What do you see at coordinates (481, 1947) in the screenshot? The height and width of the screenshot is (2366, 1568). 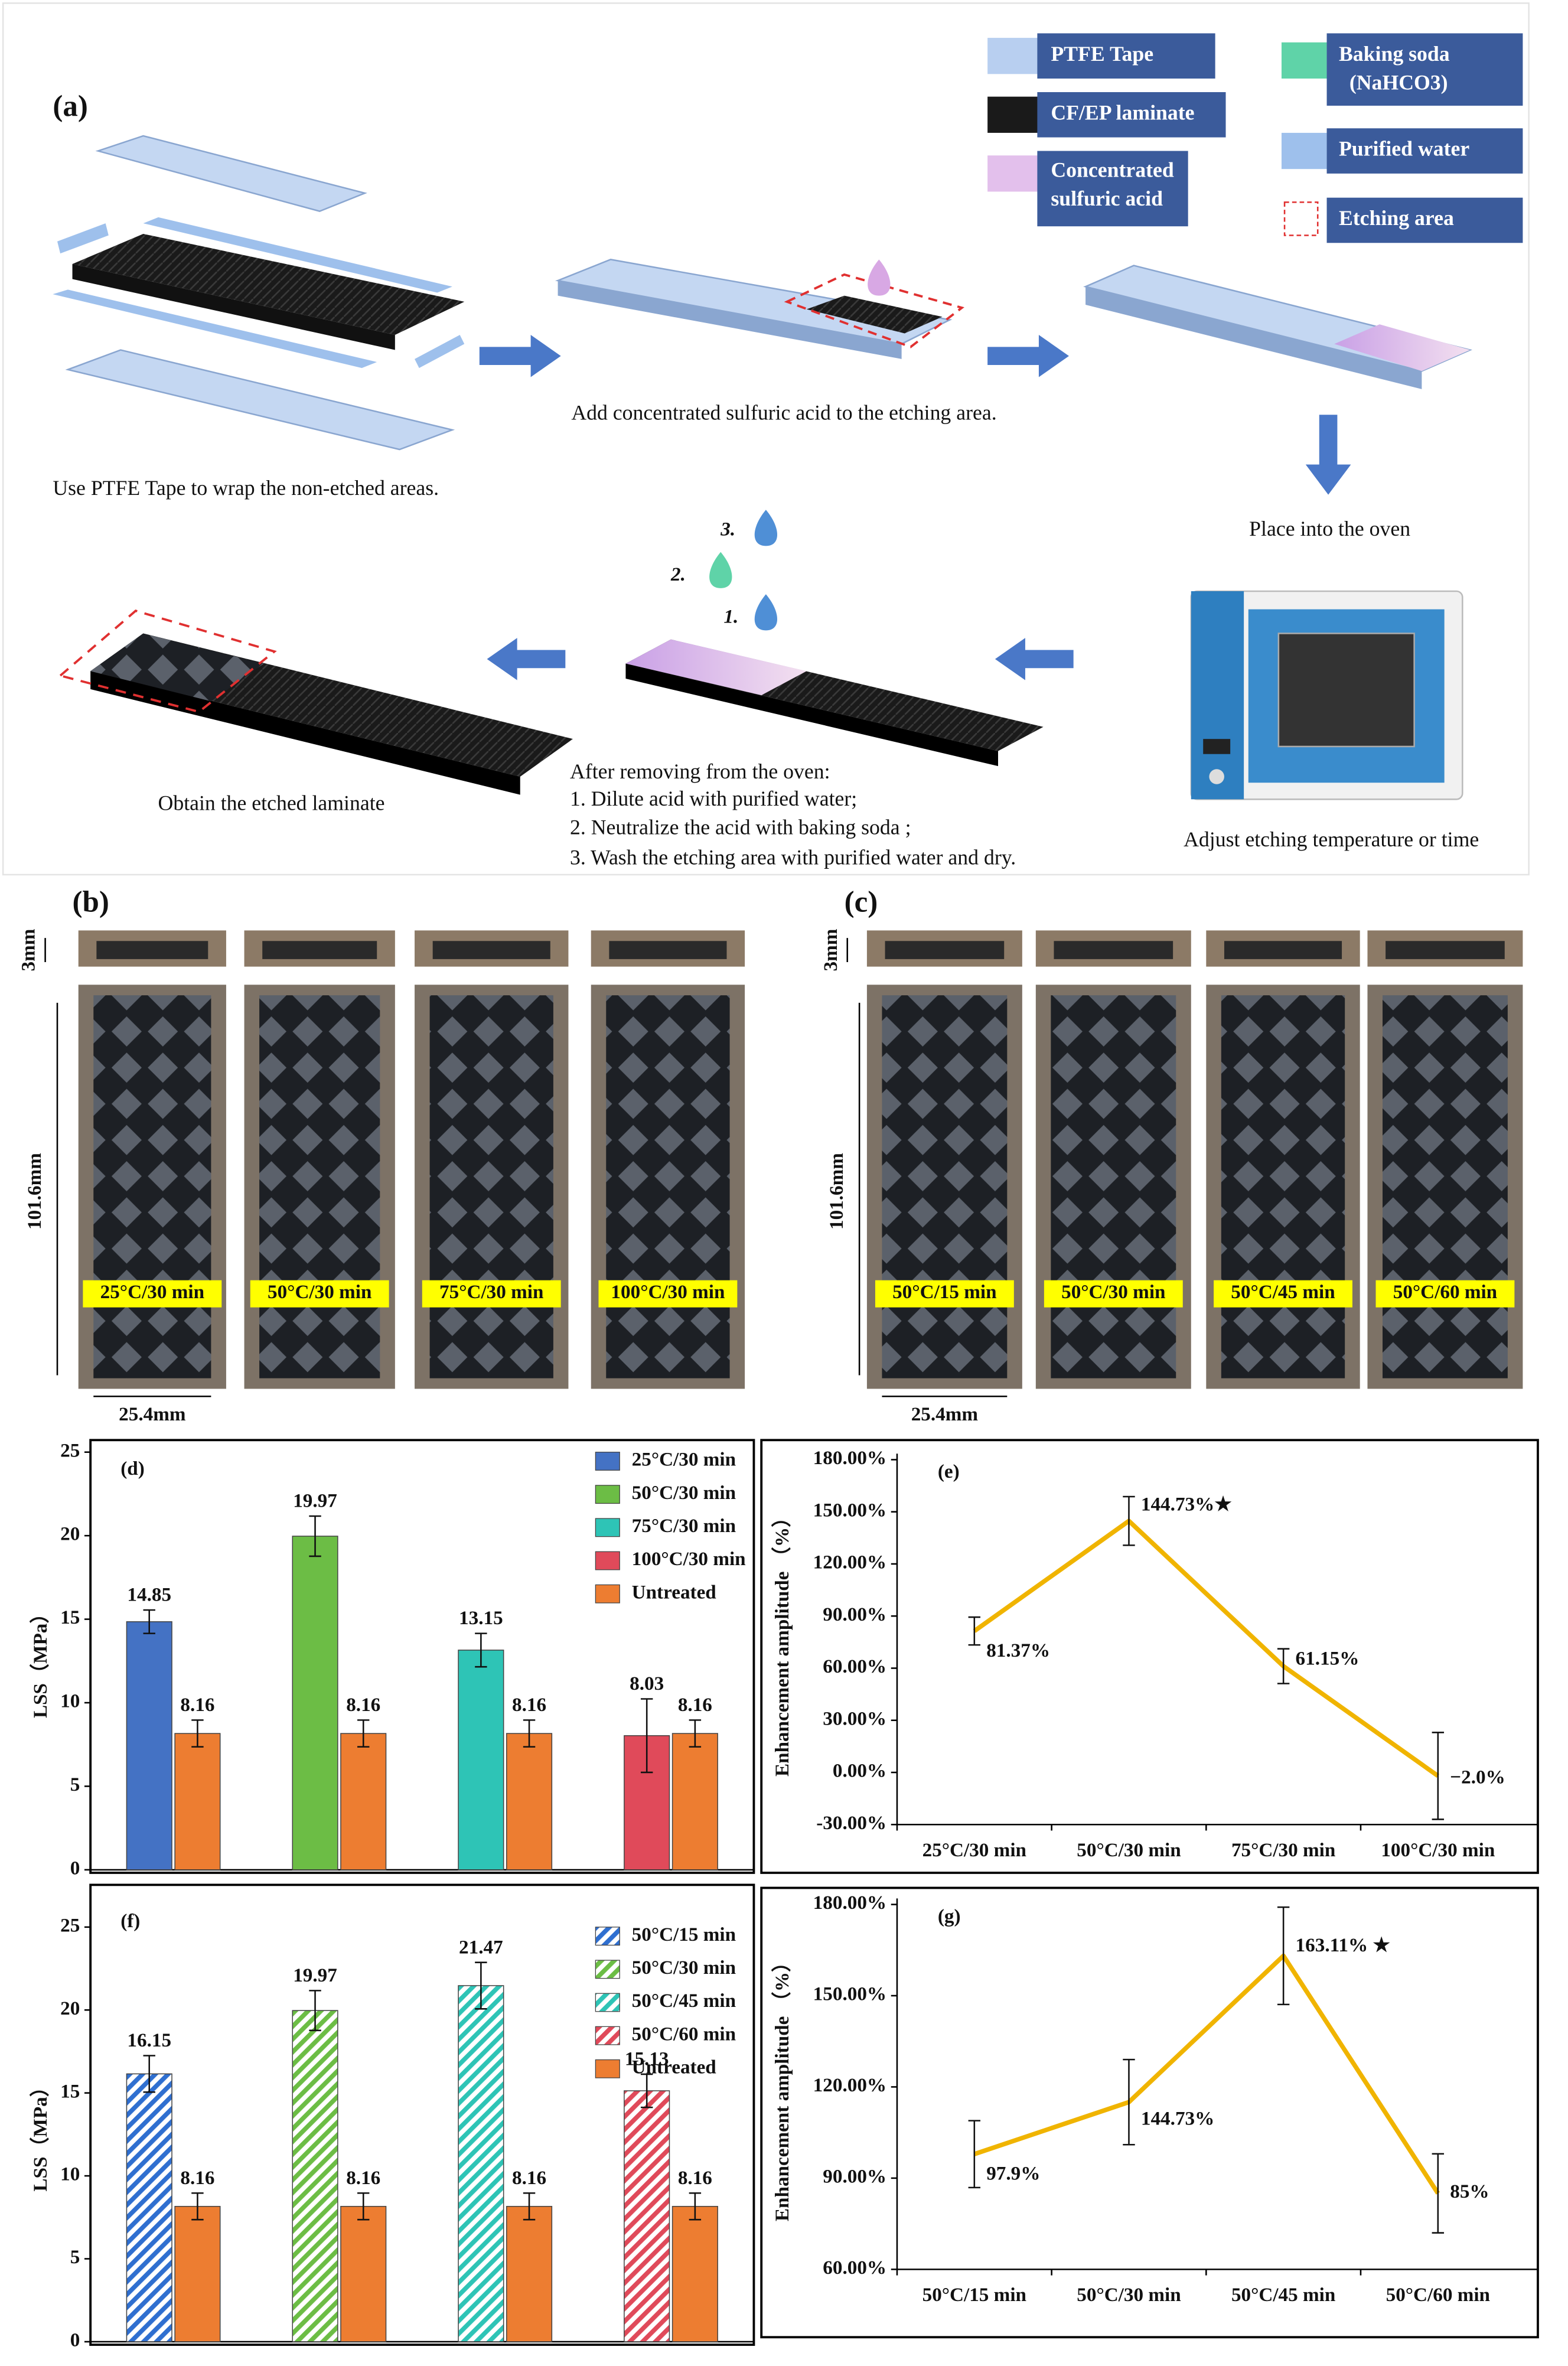 I see `value-label: 21.47` at bounding box center [481, 1947].